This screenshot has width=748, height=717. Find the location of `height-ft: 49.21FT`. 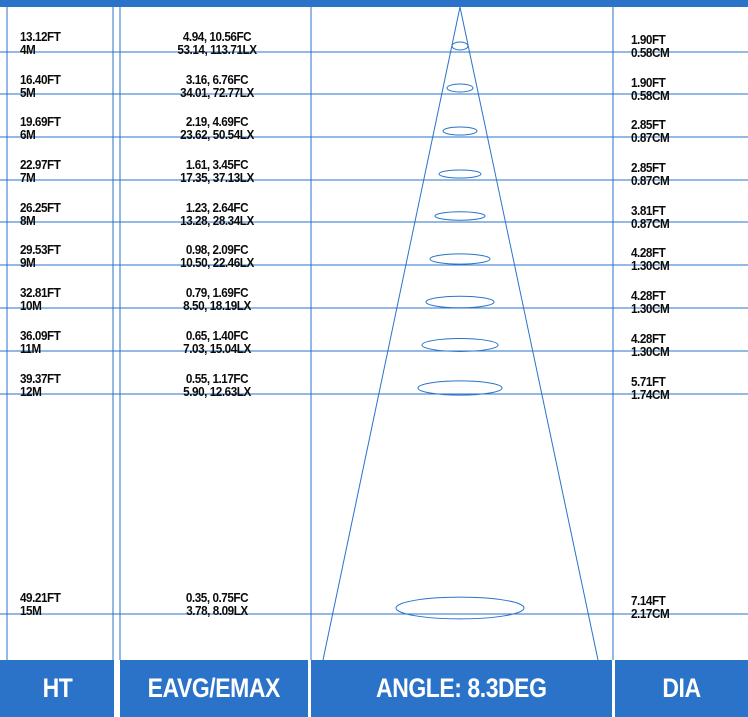

height-ft: 49.21FT is located at coordinates (40, 597).